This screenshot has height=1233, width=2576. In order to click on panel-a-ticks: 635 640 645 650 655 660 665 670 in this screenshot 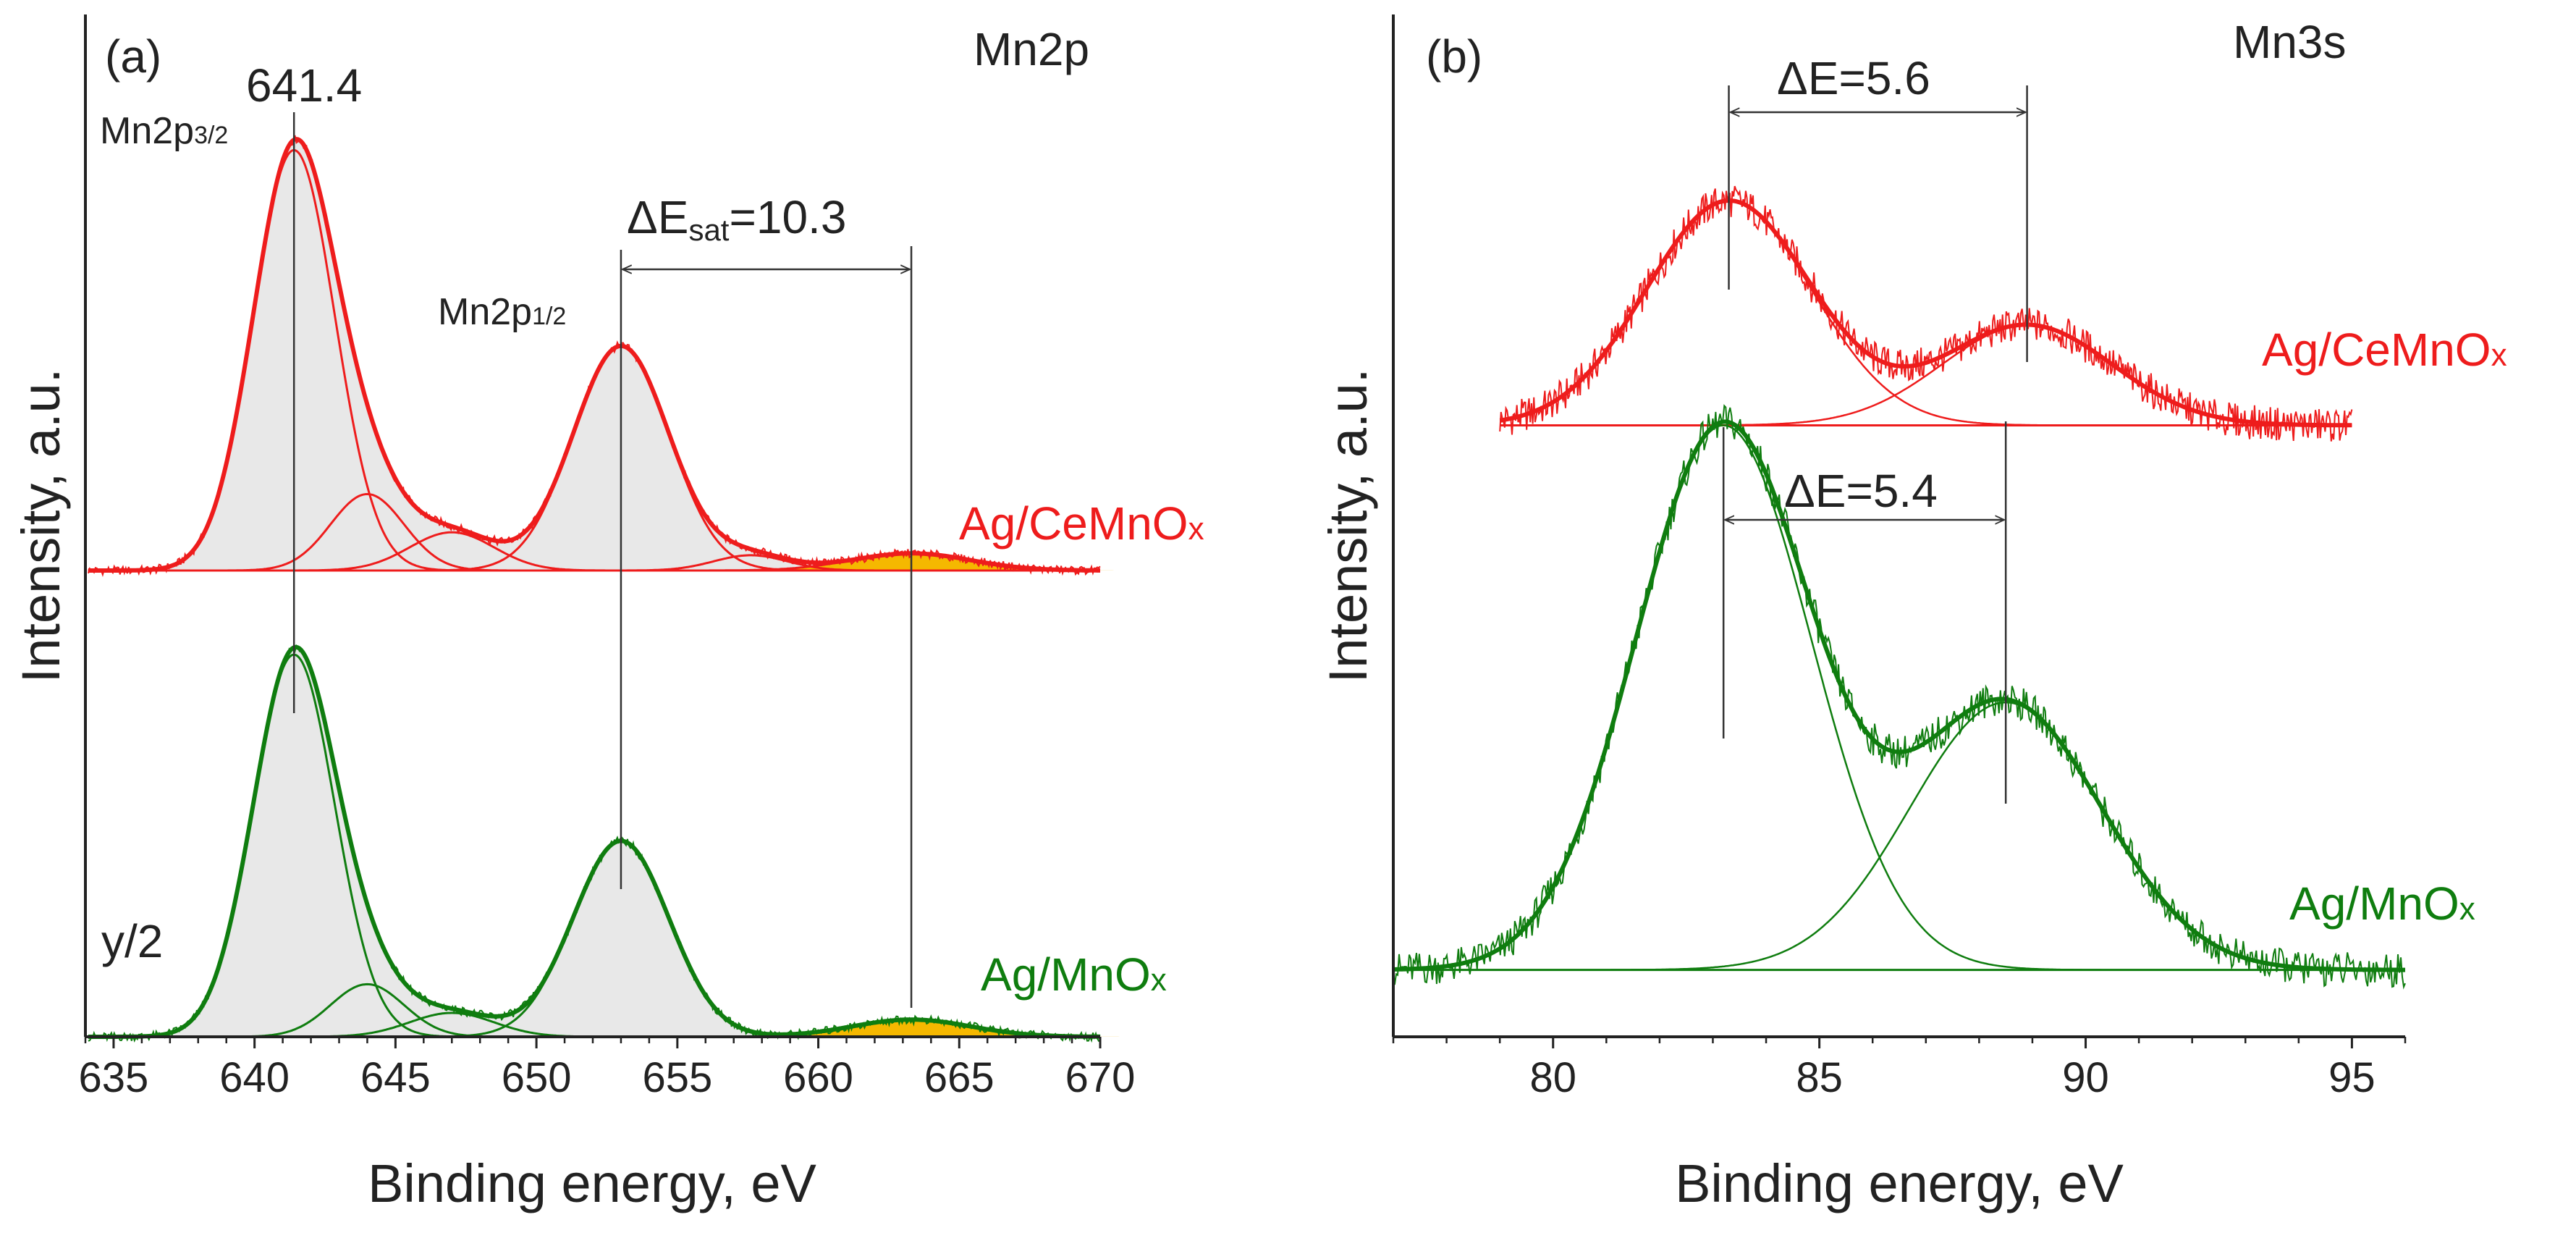, I will do `click(607, 1069)`.